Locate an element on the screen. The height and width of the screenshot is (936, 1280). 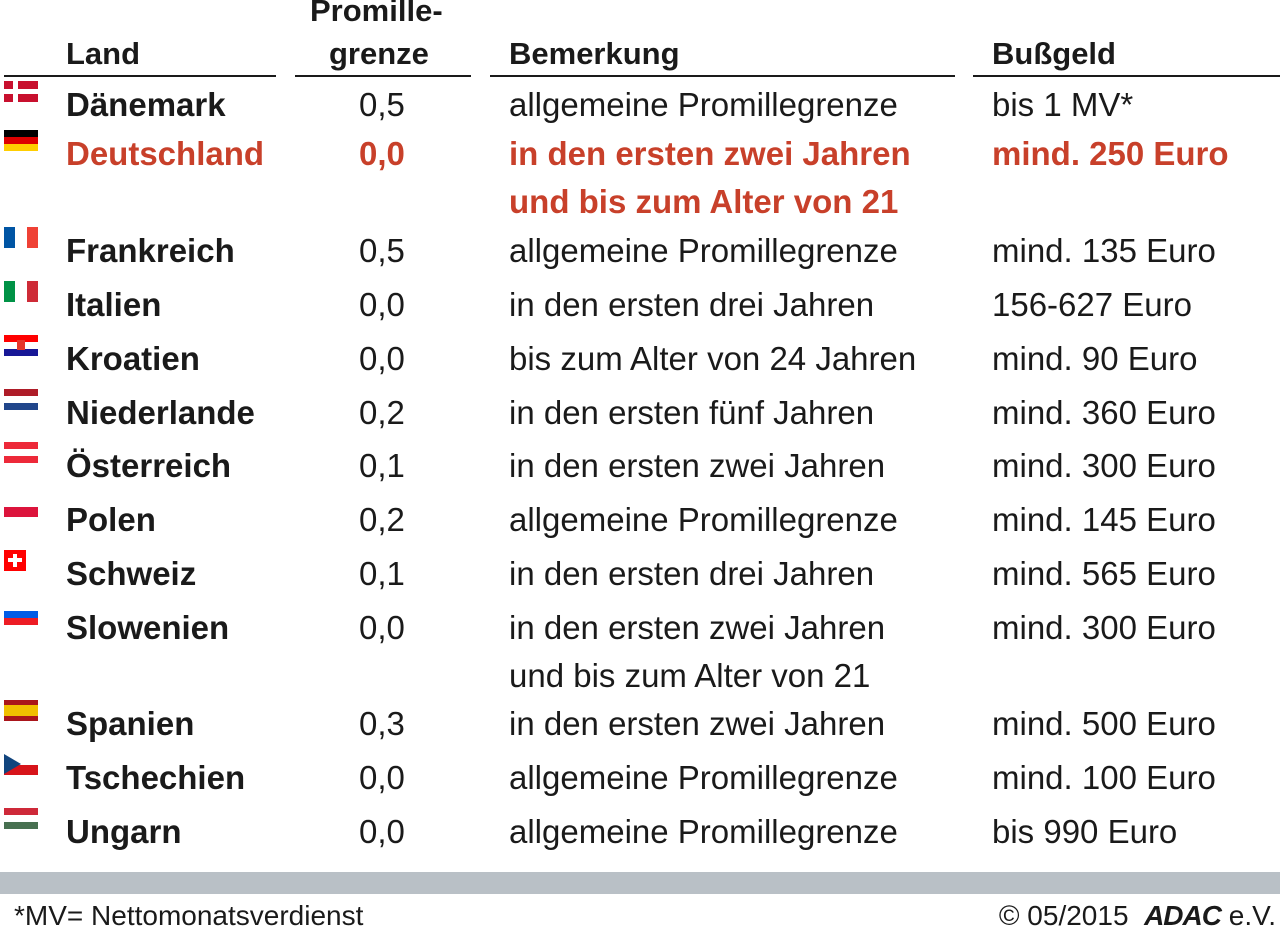
country-name: Schweiz is located at coordinates (131, 573).